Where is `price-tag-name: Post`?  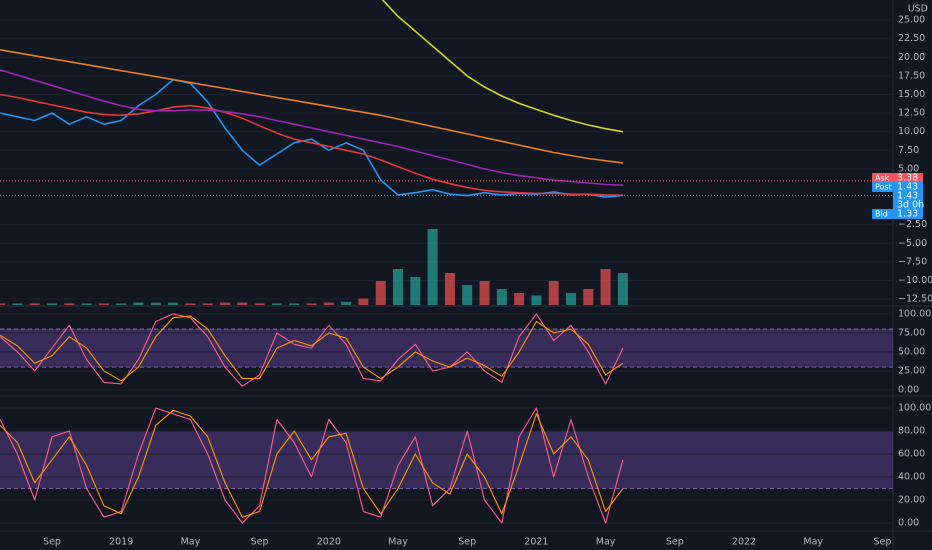 price-tag-name: Post is located at coordinates (883, 187).